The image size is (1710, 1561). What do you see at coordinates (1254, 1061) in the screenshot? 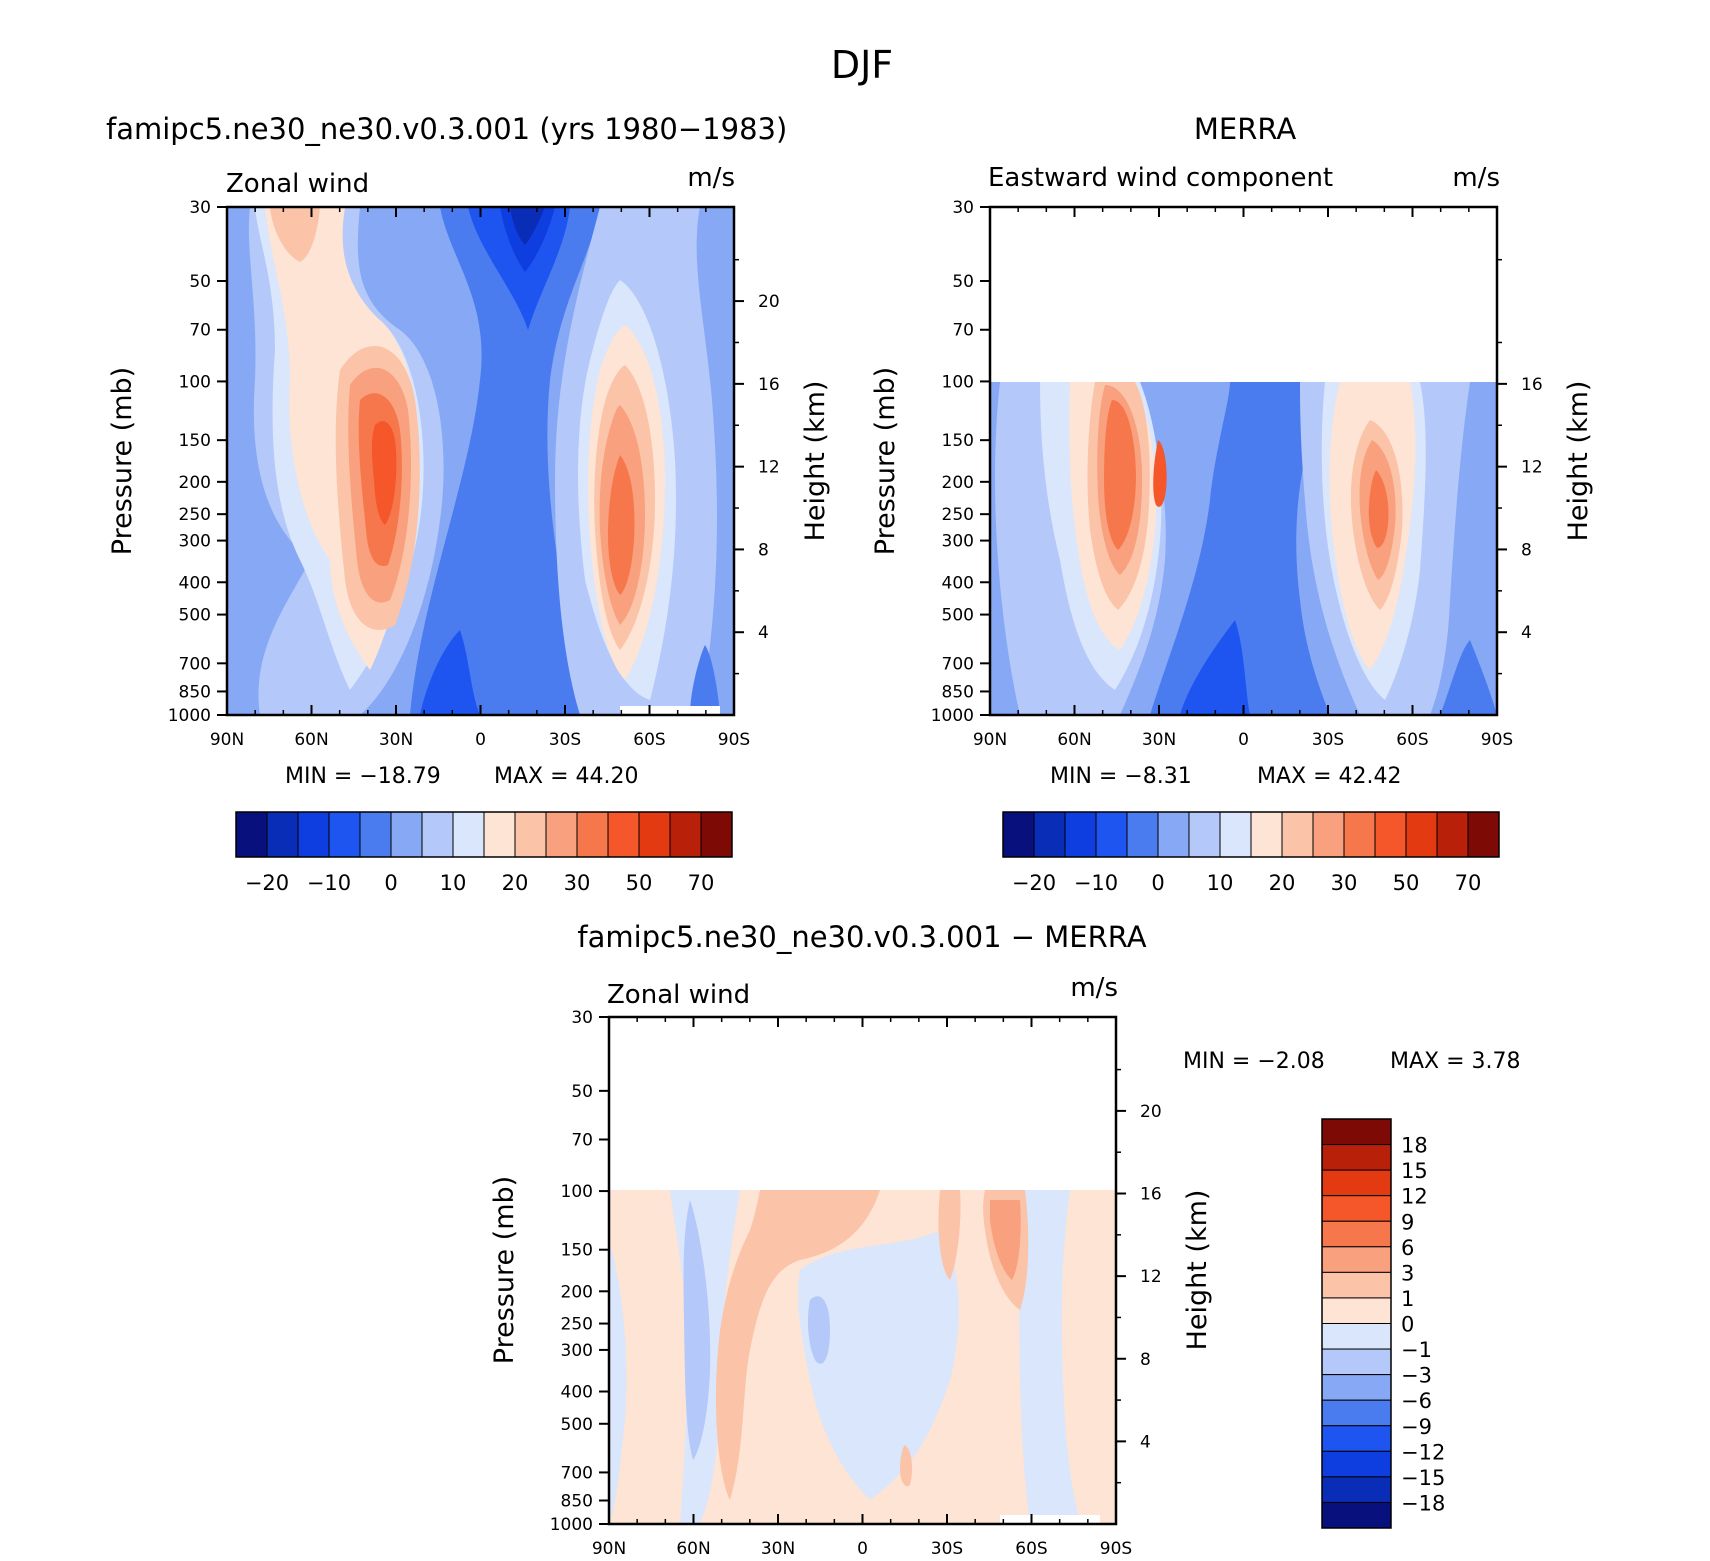
I see `panel-diff-min: MIN = −2.08` at bounding box center [1254, 1061].